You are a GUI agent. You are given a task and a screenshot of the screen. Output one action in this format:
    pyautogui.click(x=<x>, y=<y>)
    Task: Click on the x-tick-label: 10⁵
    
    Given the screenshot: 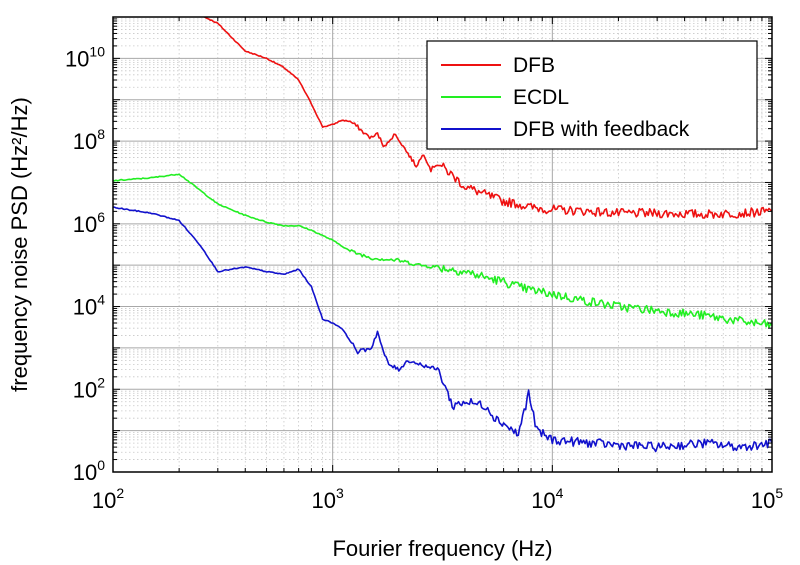 What is the action you would take?
    pyautogui.click(x=767, y=499)
    